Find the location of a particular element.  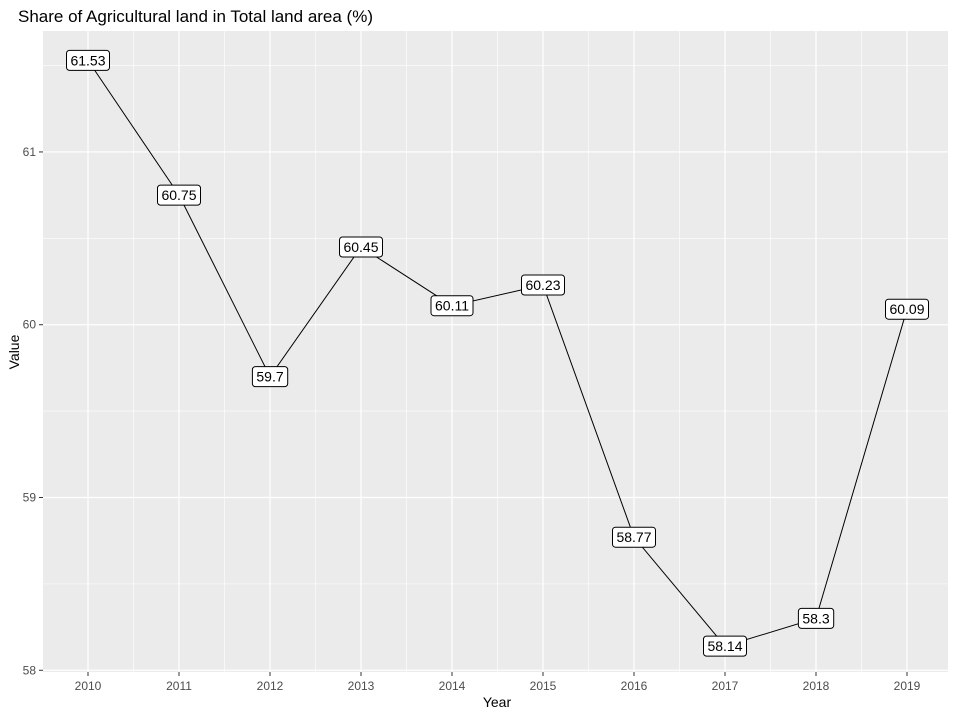

x-tick-label: 2017 is located at coordinates (725, 686).